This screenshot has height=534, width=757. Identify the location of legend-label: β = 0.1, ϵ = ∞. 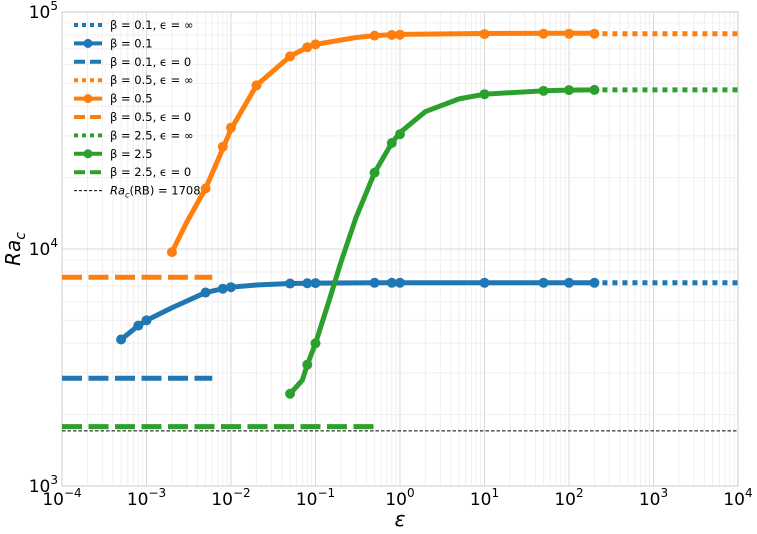
(152, 25).